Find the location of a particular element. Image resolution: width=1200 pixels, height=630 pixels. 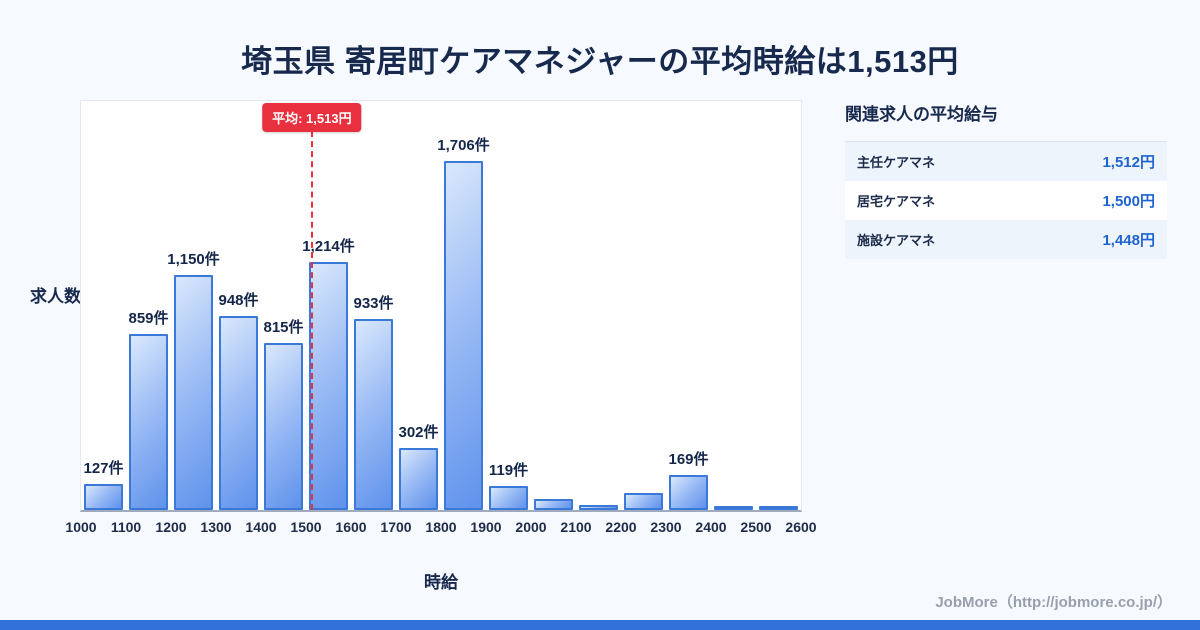

salary-label: 居宅ケアマネ is located at coordinates (896, 201).